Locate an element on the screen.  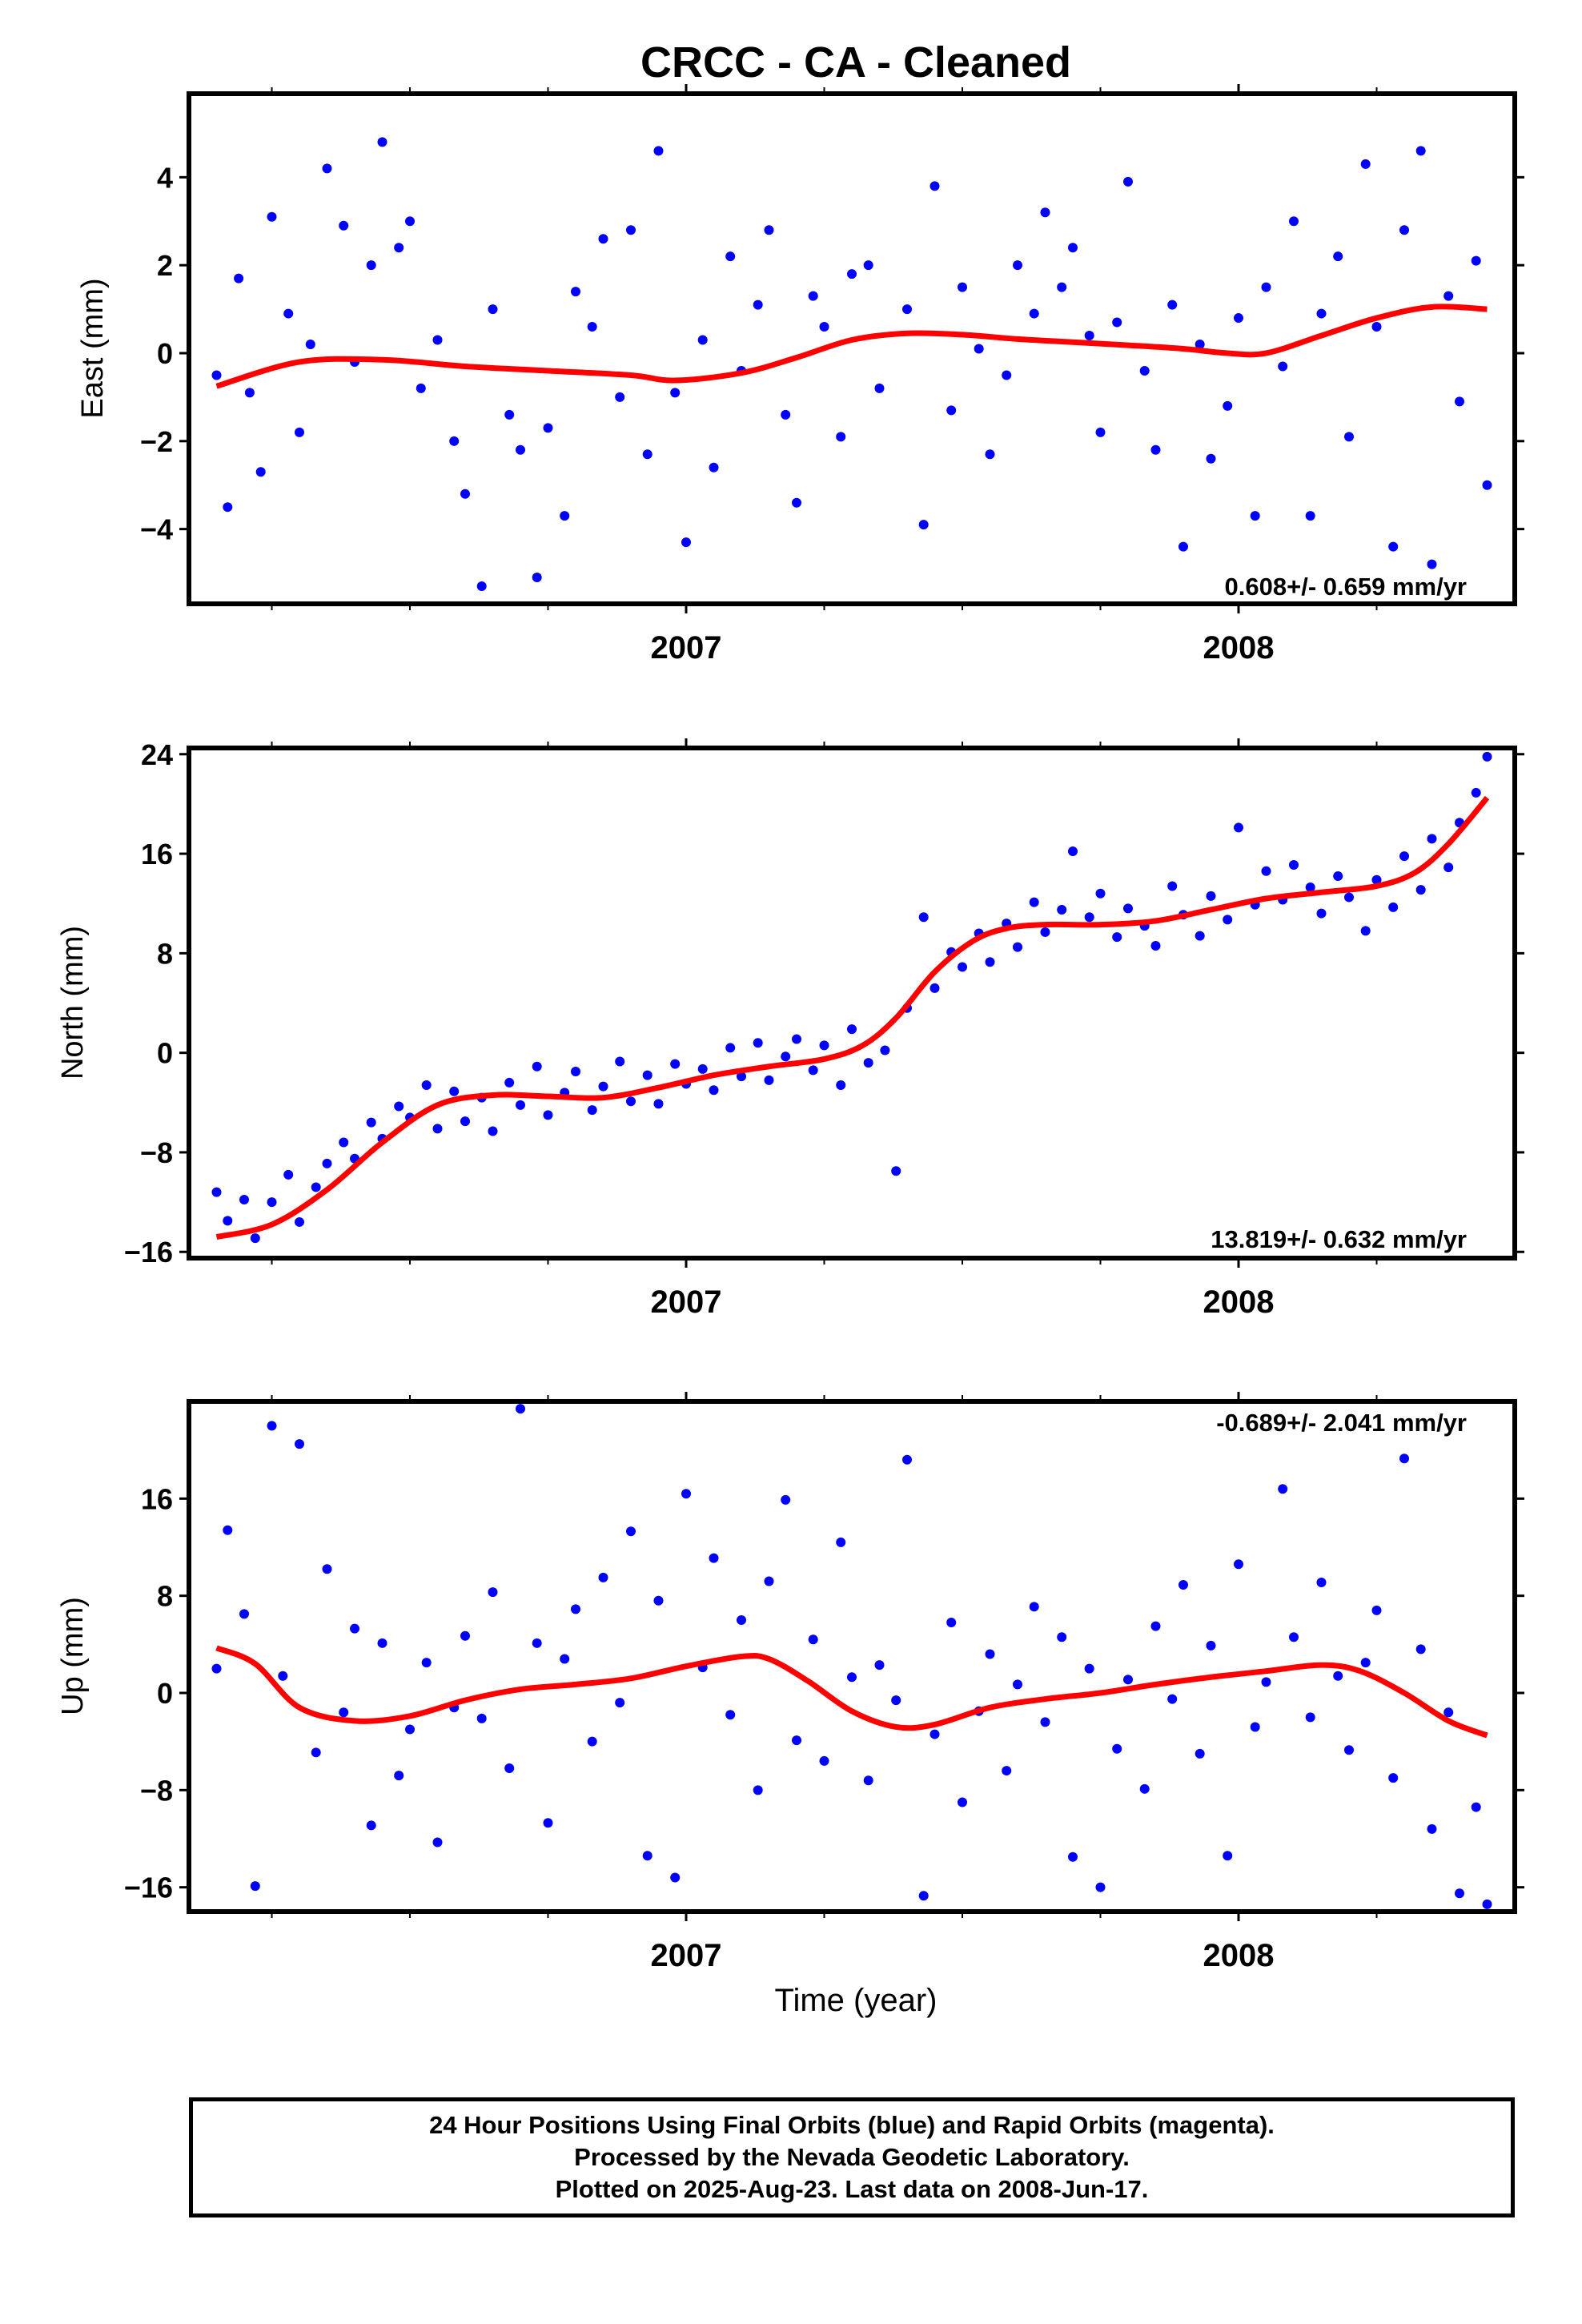
north-y-tick-label: −8 is located at coordinates (156, 1152).